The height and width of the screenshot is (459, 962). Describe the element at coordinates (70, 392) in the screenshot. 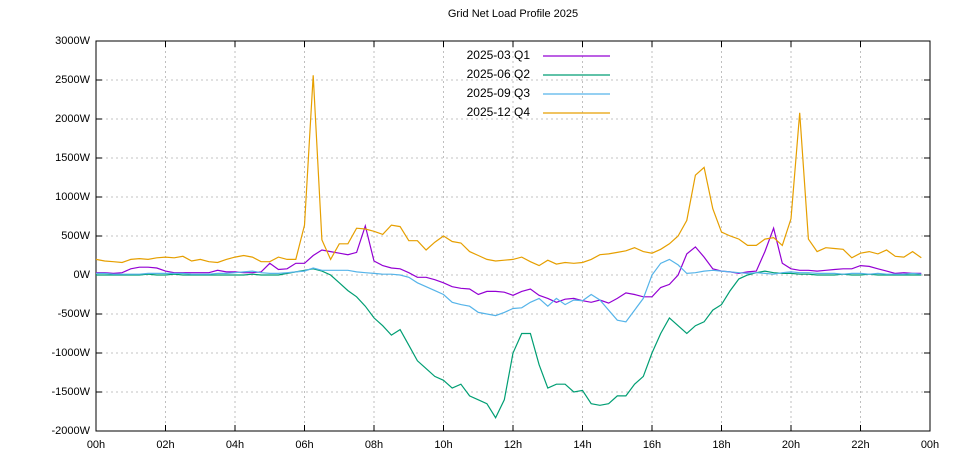

I see `y-tick-label: -1500W` at that location.